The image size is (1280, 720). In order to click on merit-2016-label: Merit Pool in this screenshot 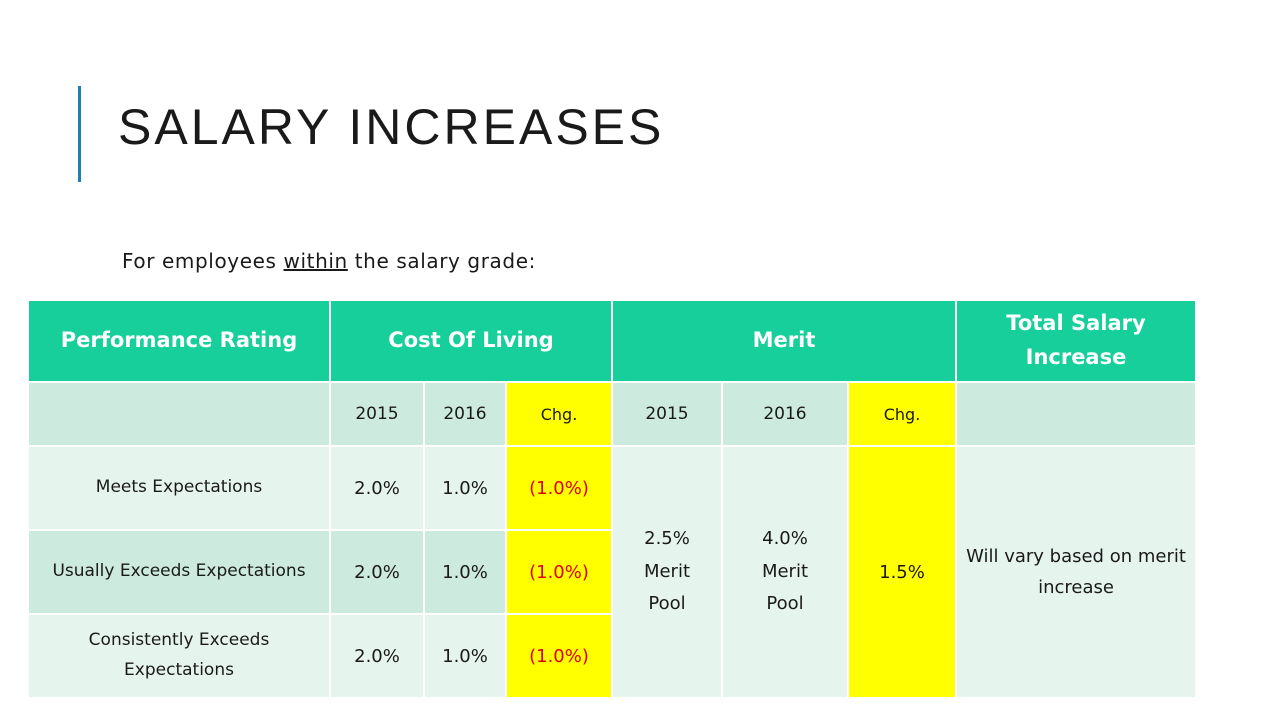, I will do `click(785, 587)`.